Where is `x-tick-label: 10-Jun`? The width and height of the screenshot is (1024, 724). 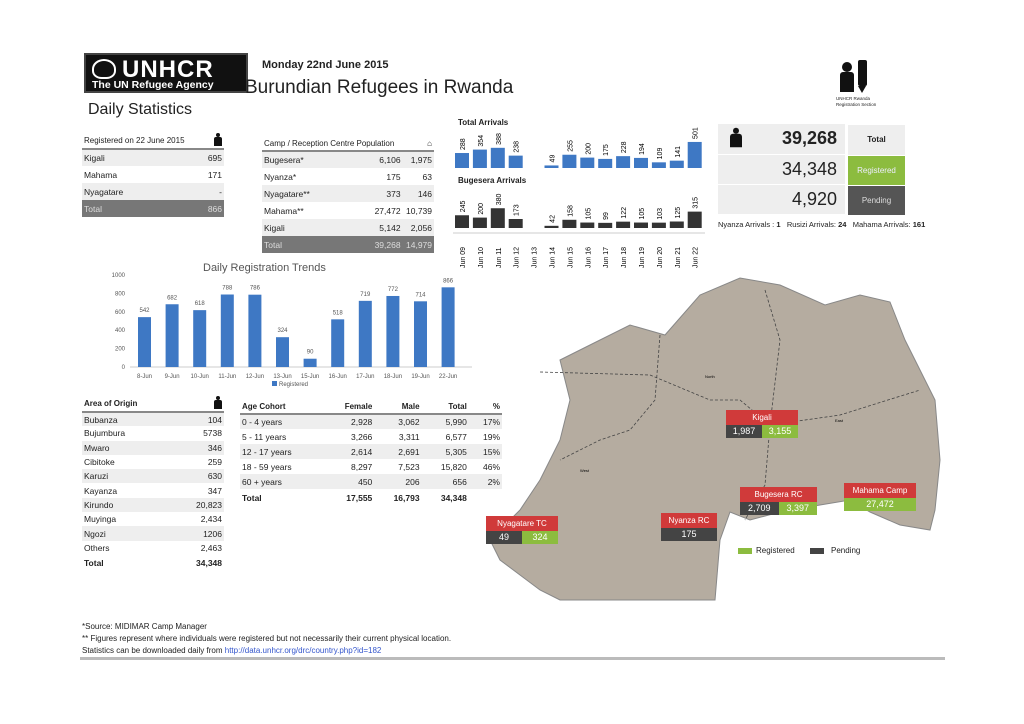
x-tick-label: 10-Jun is located at coordinates (200, 377).